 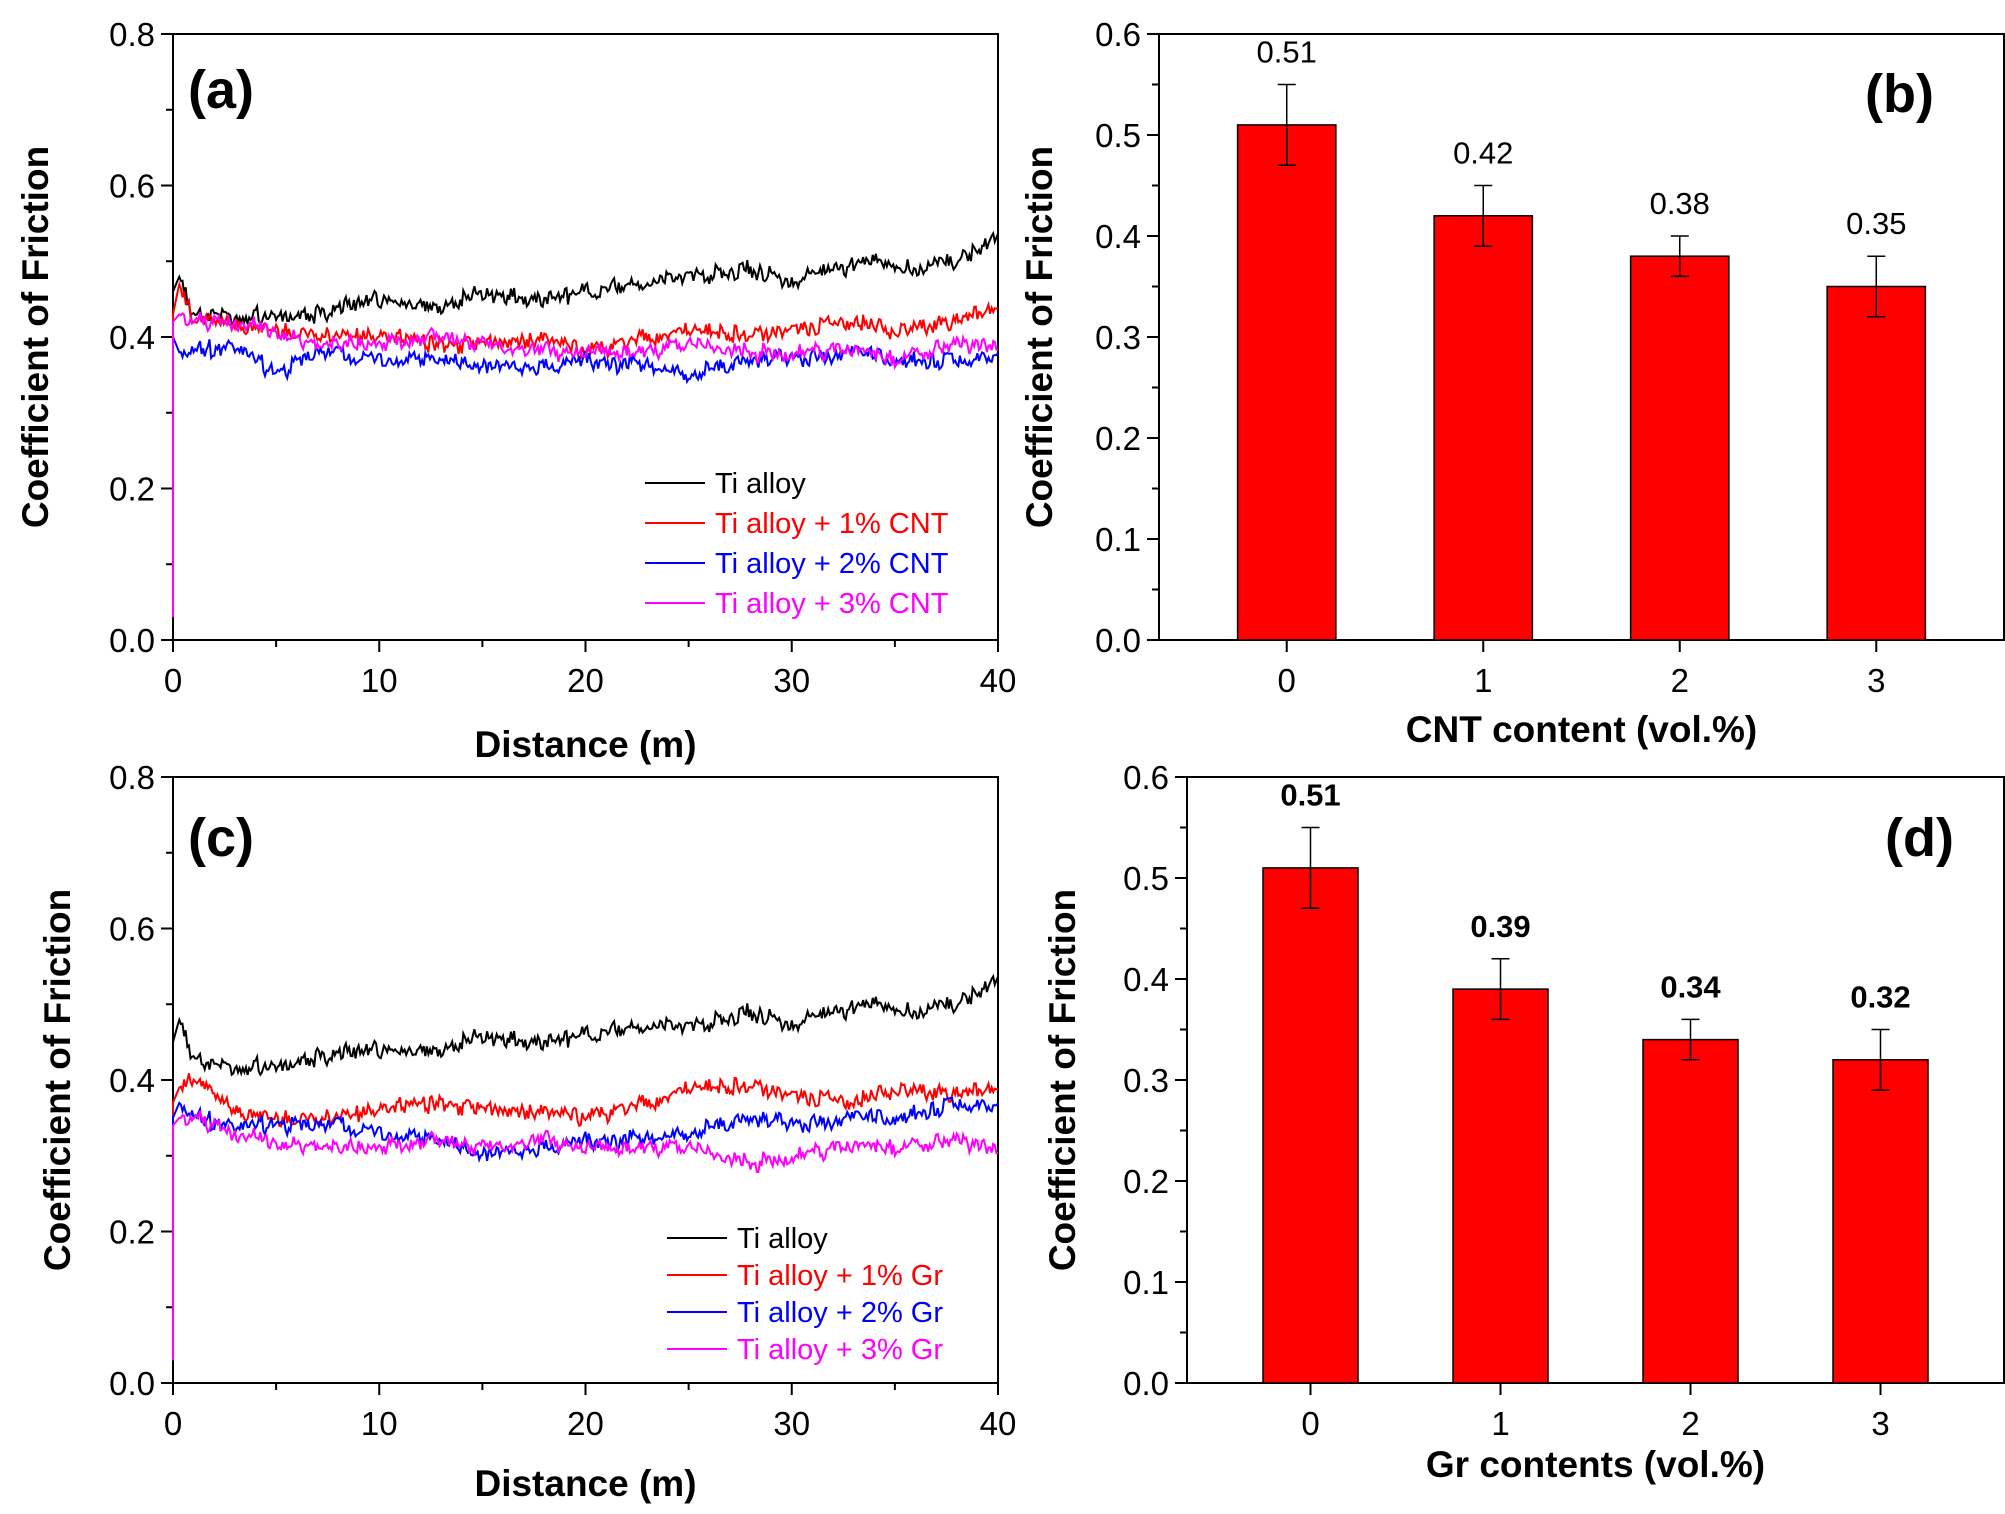 I want to click on panel-label: (d), so click(x=1919, y=838).